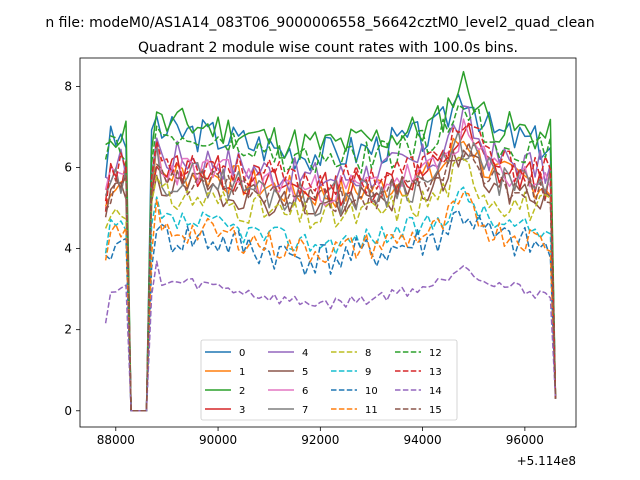 The image size is (640, 480). I want to click on y-axis: 0 2 4 6 8, so click(72, 248).